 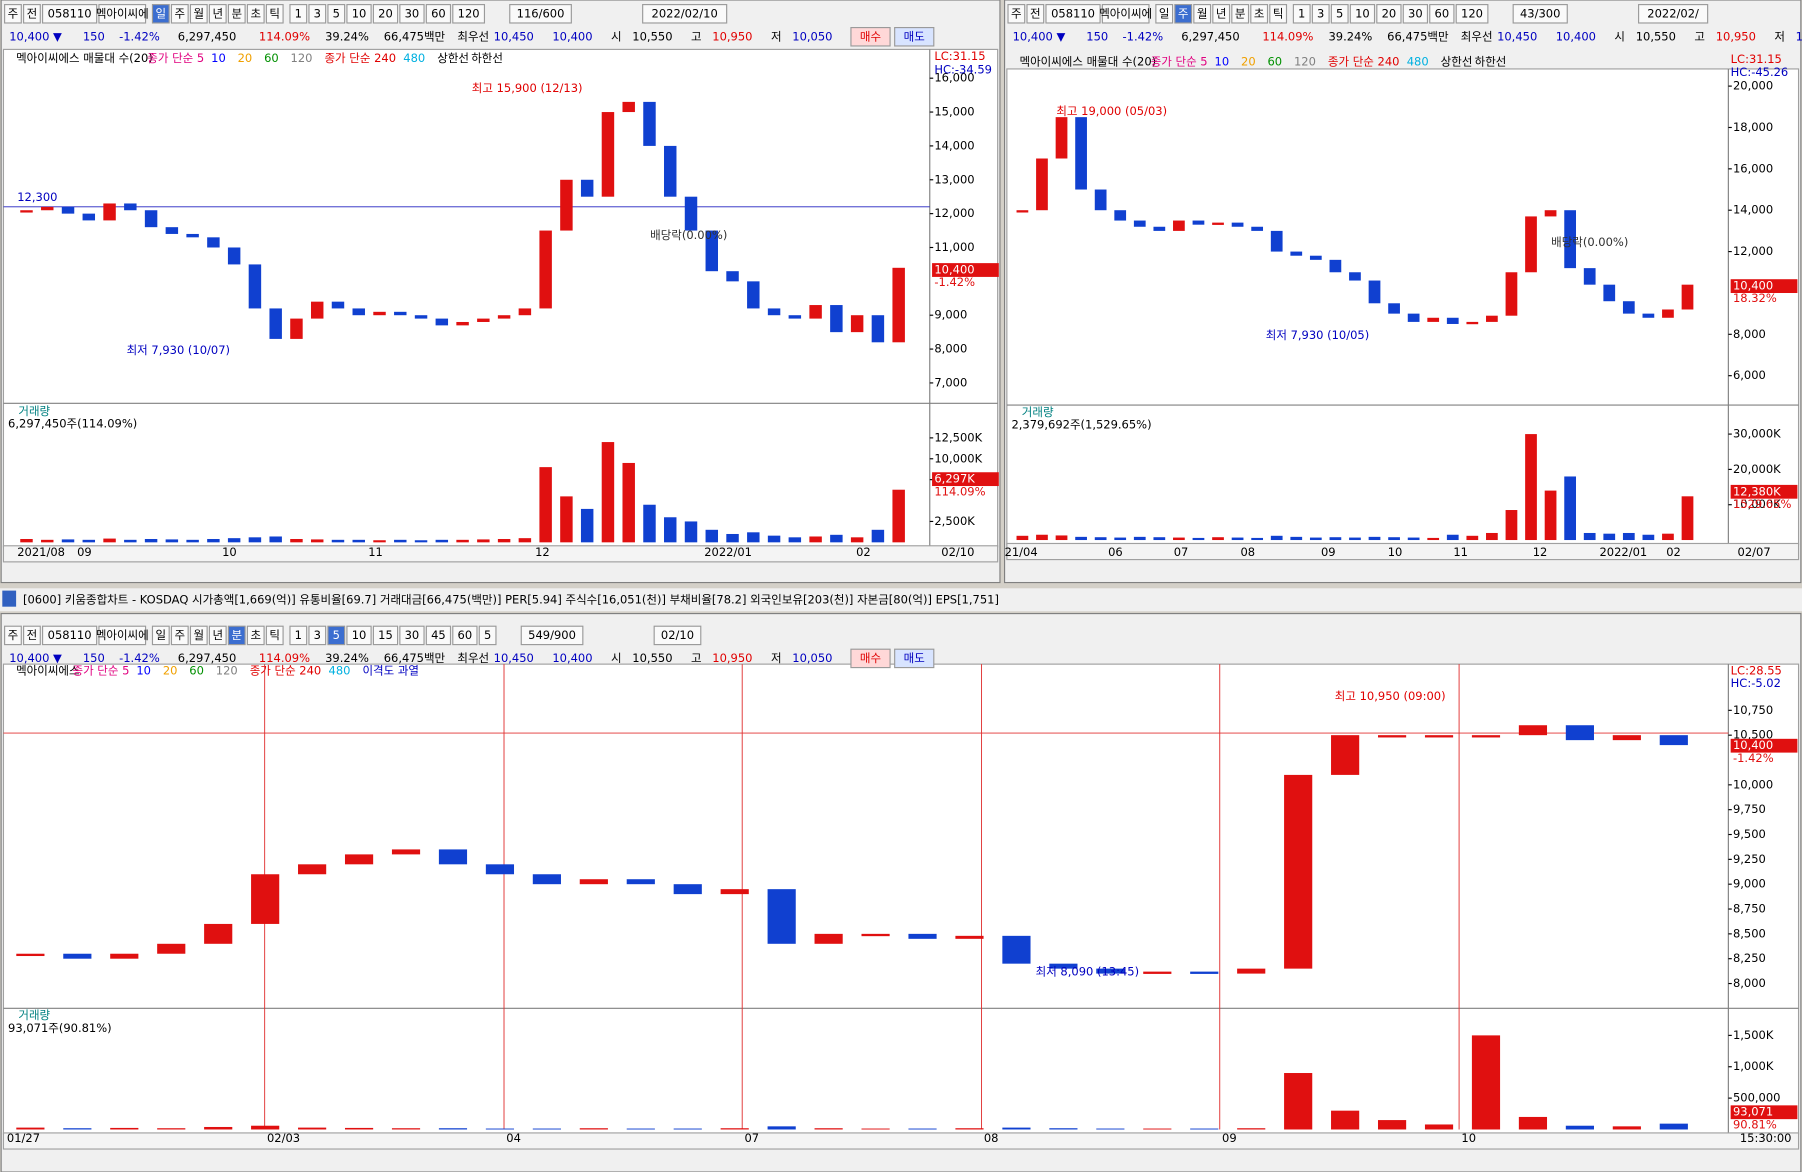 I want to click on interval-button-label: 15, so click(x=385, y=635).